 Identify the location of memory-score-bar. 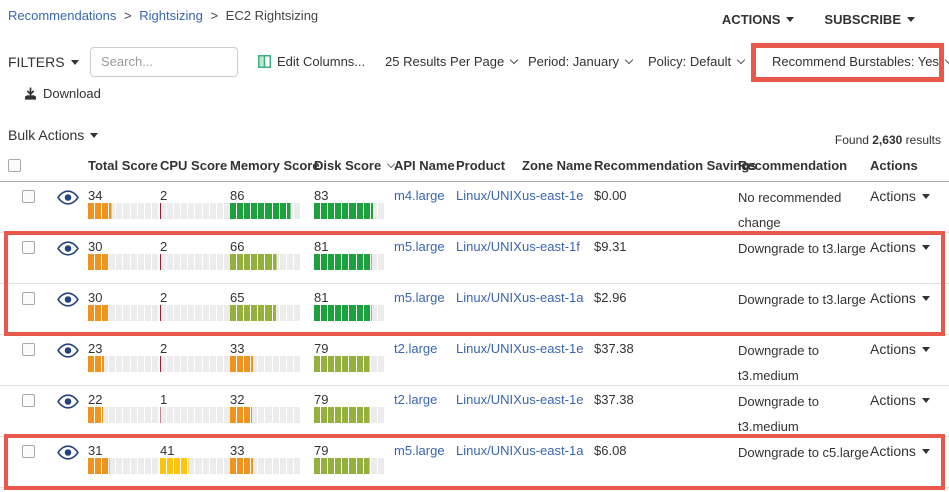
(265, 415).